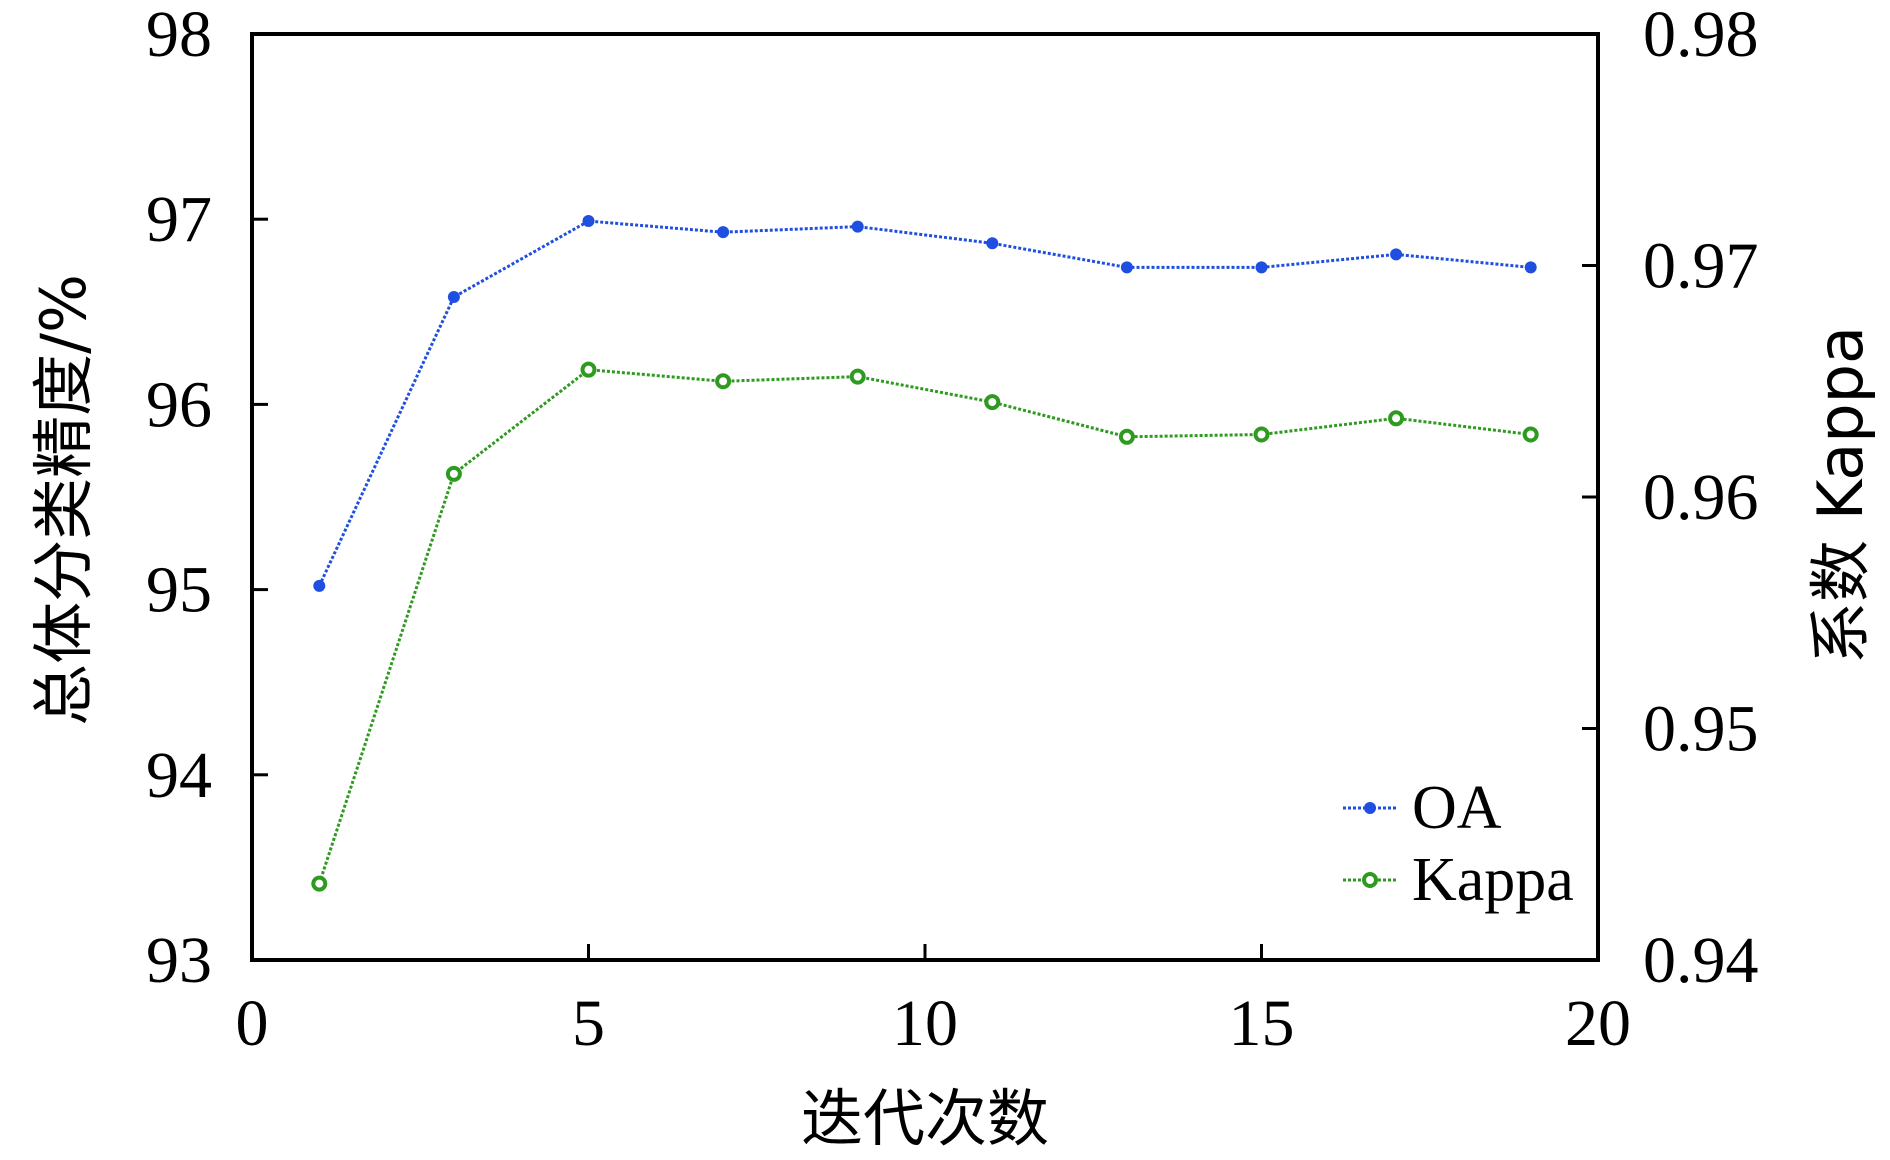 The image size is (1890, 1160). What do you see at coordinates (1457, 808) in the screenshot?
I see `legend-label-oa: OA` at bounding box center [1457, 808].